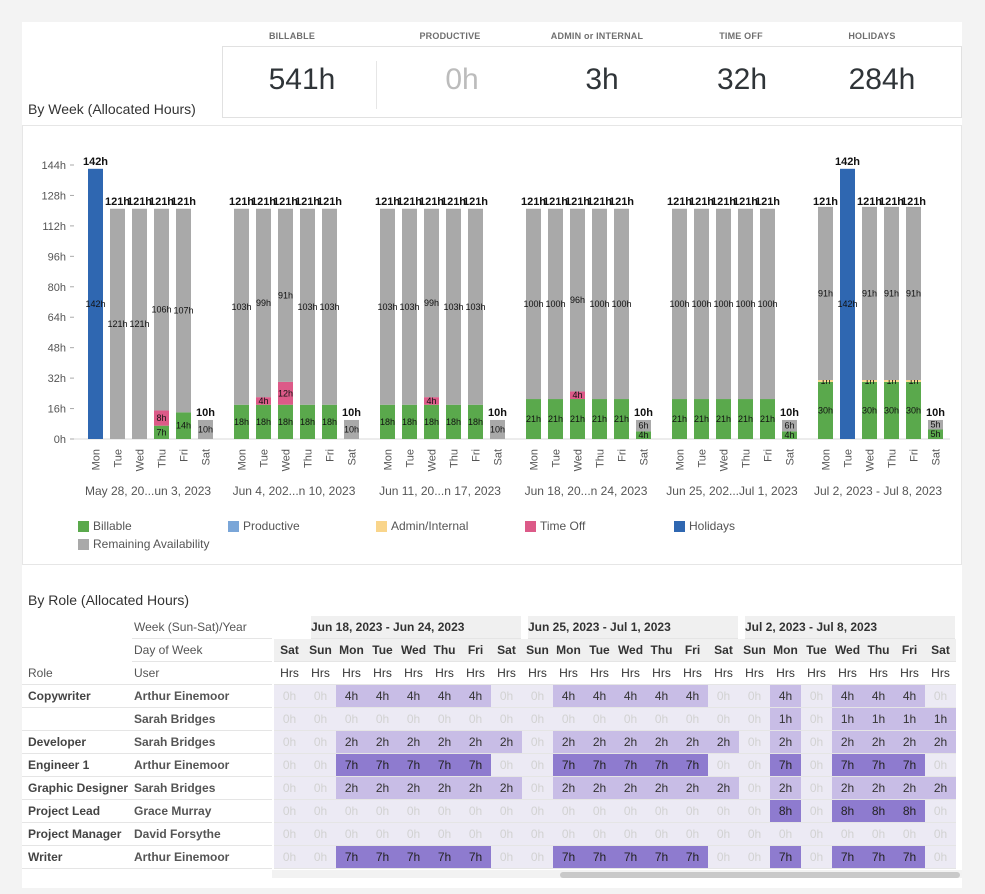 This screenshot has height=894, width=985. What do you see at coordinates (909, 811) in the screenshot?
I see `hours-cell: 8h` at bounding box center [909, 811].